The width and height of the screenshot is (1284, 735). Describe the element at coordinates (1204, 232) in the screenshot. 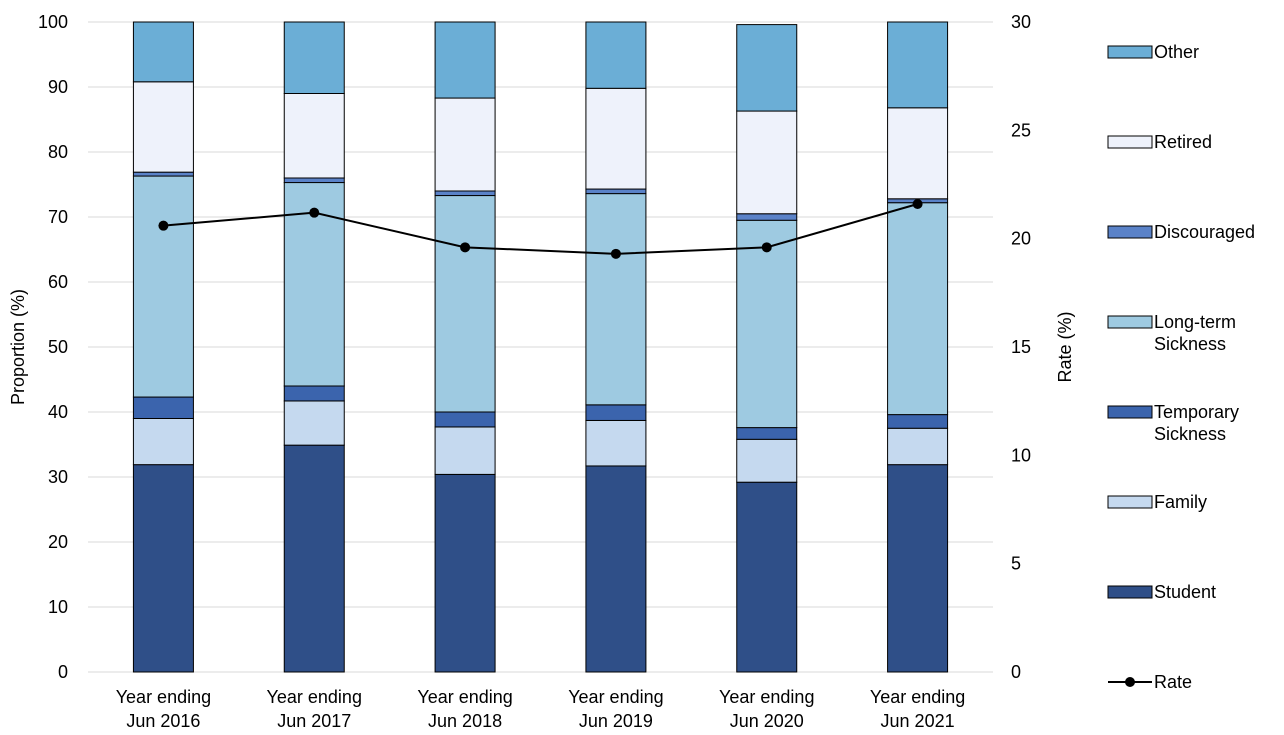

I see `legend-label: Discouraged` at that location.